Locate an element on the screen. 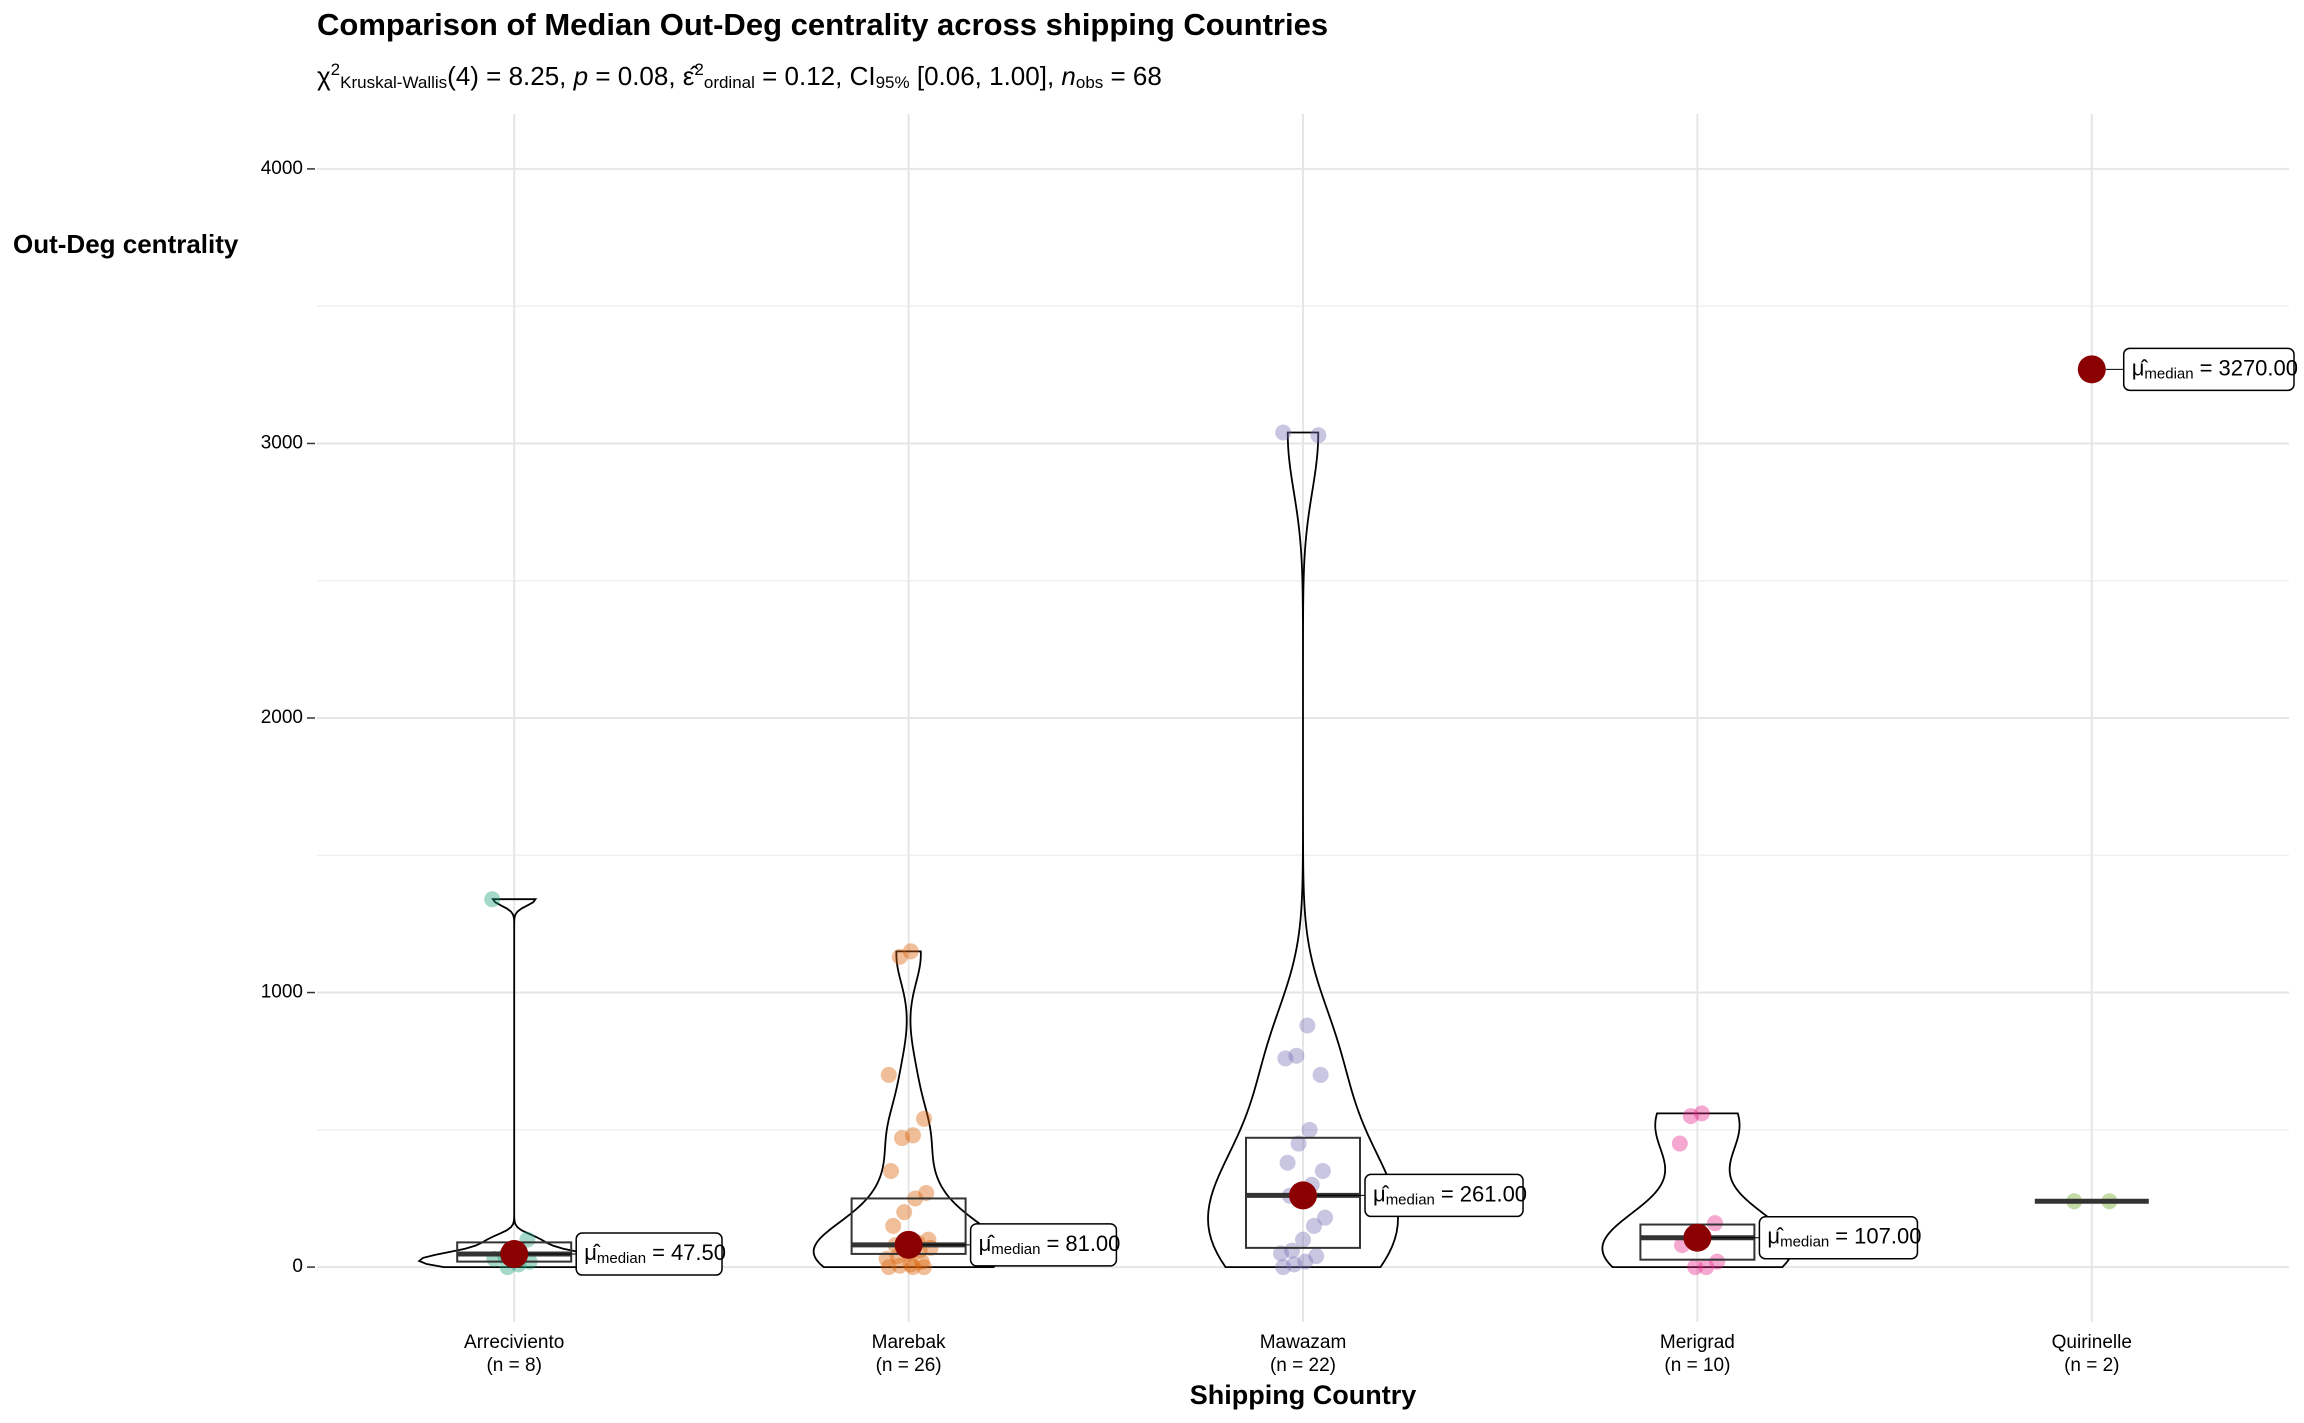  subtitle-part: ordinal is located at coordinates (729, 82).